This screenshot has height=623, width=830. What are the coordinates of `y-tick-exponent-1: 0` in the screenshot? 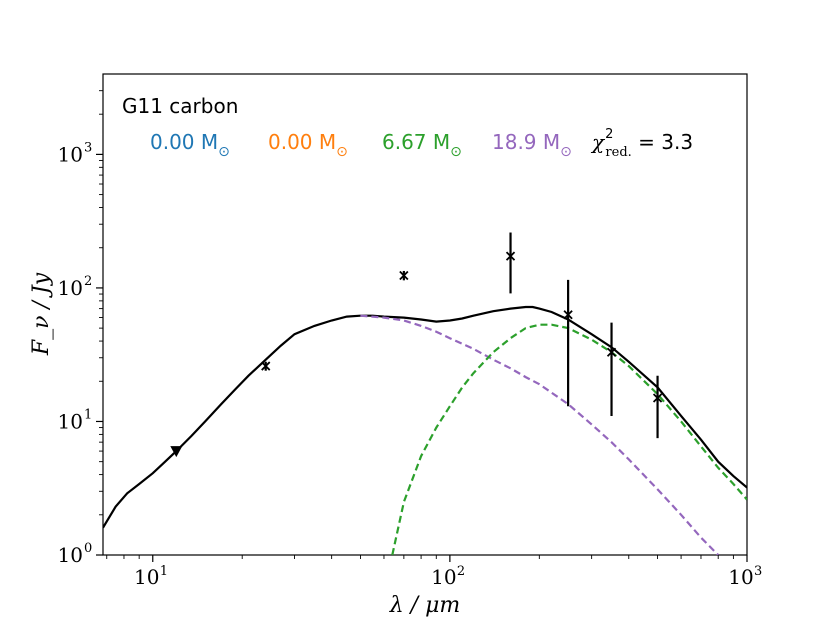 It's located at (88, 548).